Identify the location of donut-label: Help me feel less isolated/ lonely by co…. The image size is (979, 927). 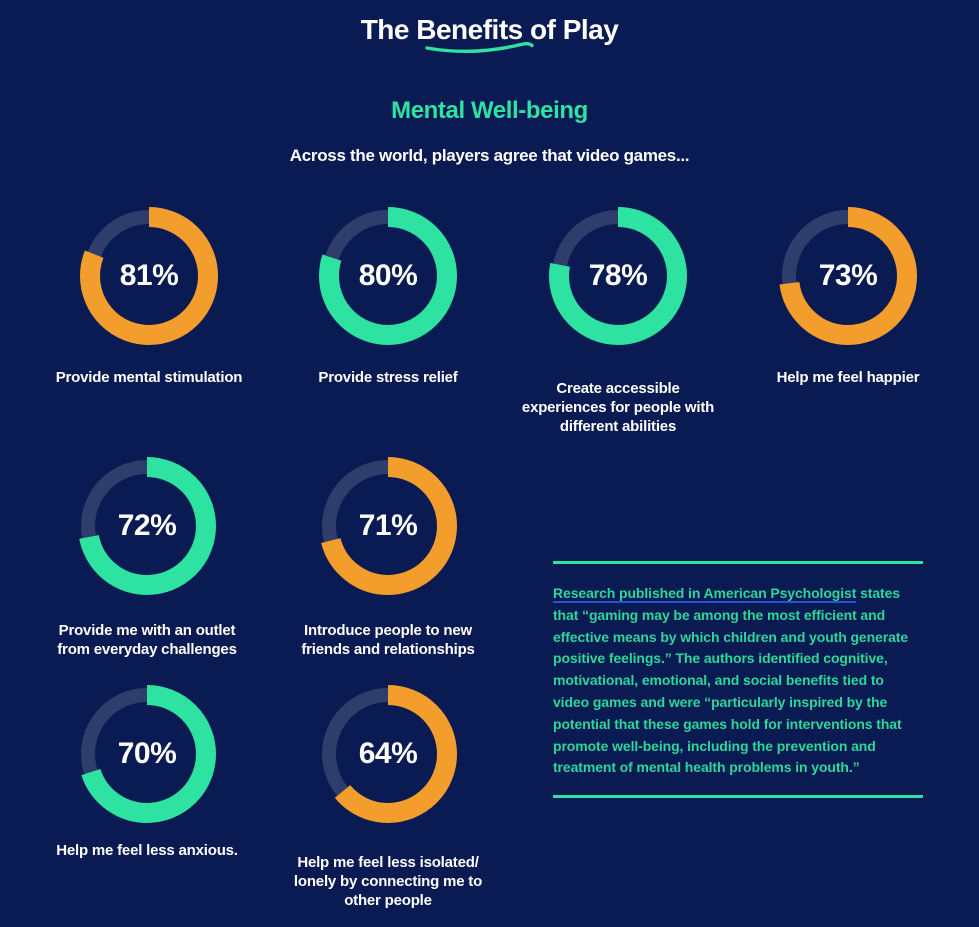
(388, 881).